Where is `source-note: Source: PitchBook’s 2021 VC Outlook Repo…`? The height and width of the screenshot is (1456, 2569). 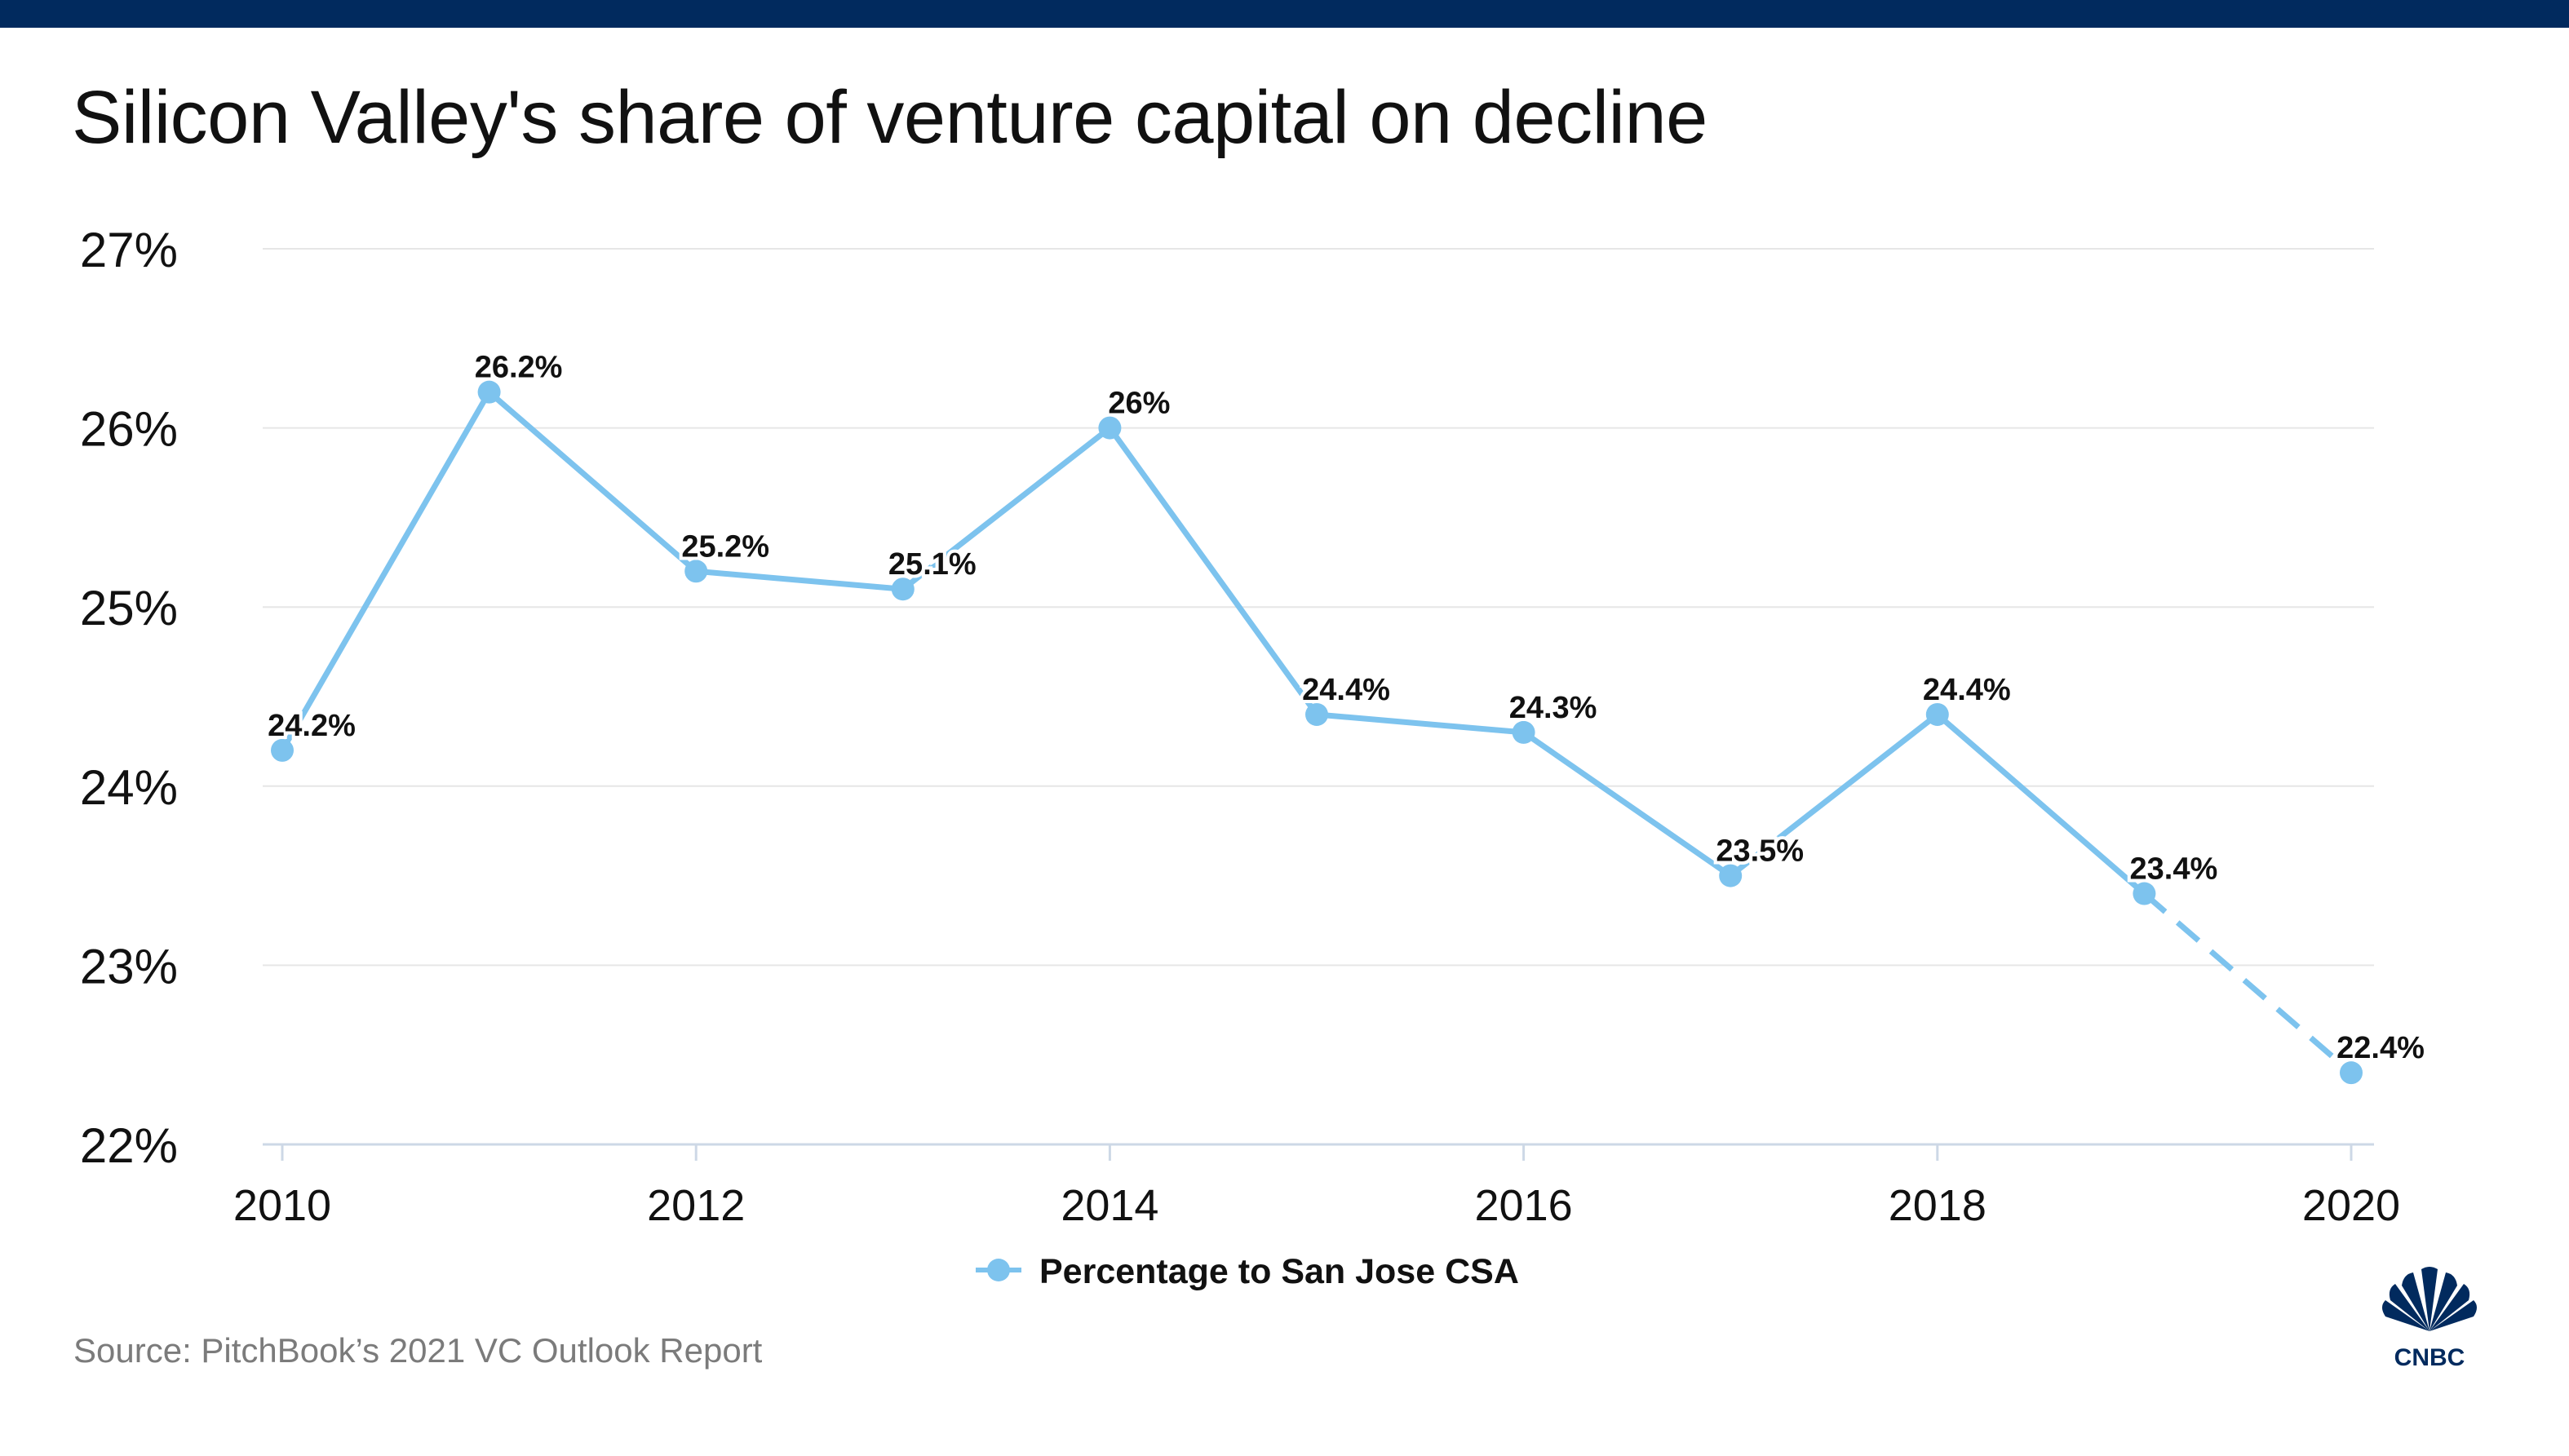 source-note: Source: PitchBook’s 2021 VC Outlook Repo… is located at coordinates (418, 1350).